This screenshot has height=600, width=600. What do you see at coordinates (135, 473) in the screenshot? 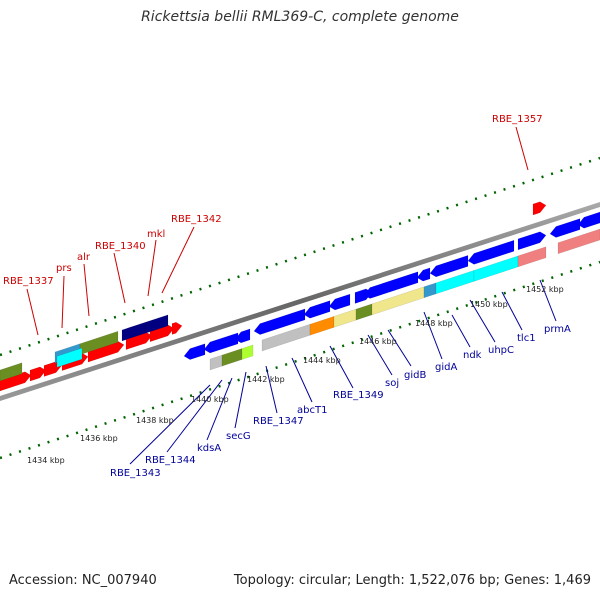
I see `gene-label-rbe1343: RBE_1343` at bounding box center [135, 473].